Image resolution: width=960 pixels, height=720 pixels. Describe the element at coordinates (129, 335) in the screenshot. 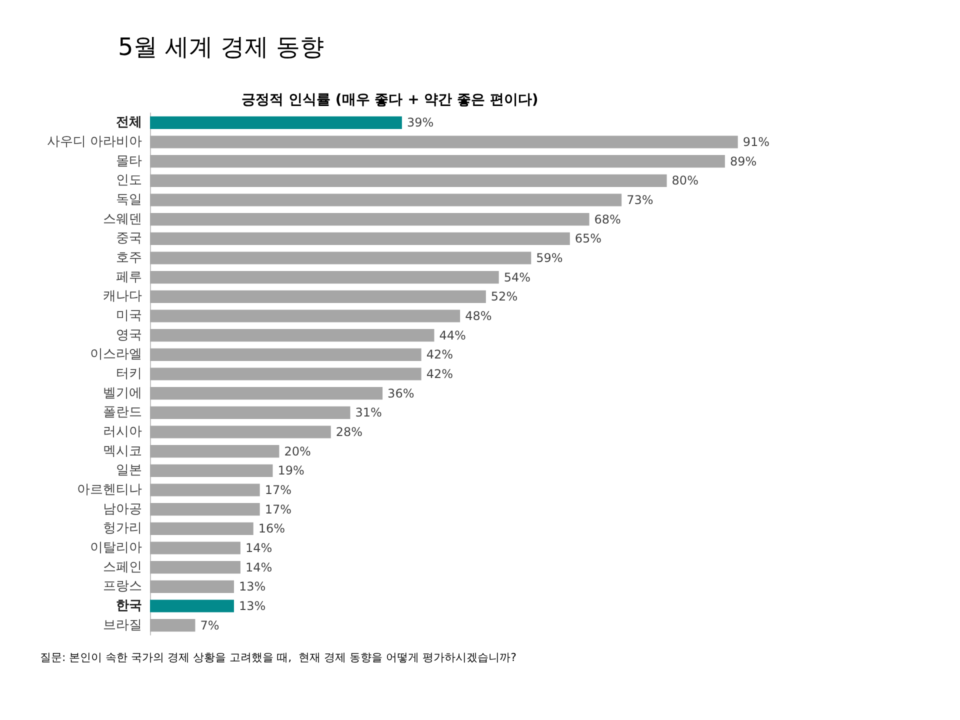

I see `y-tick-label: 영국` at that location.